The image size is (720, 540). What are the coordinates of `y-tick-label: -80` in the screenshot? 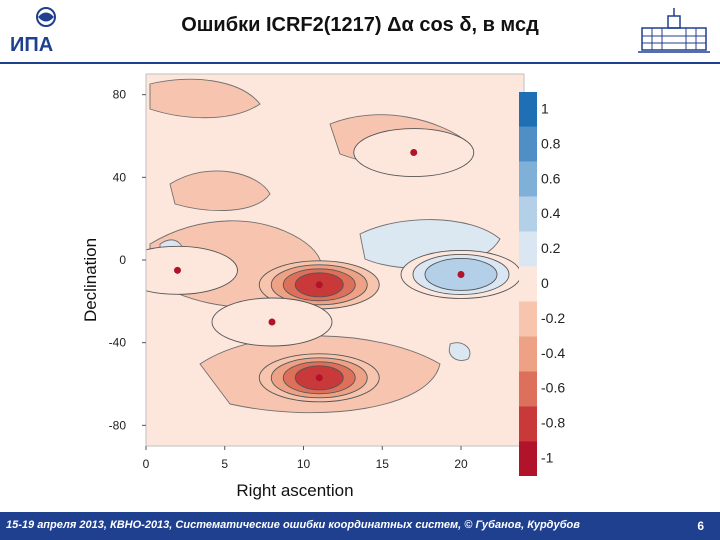 It's located at (118, 425).